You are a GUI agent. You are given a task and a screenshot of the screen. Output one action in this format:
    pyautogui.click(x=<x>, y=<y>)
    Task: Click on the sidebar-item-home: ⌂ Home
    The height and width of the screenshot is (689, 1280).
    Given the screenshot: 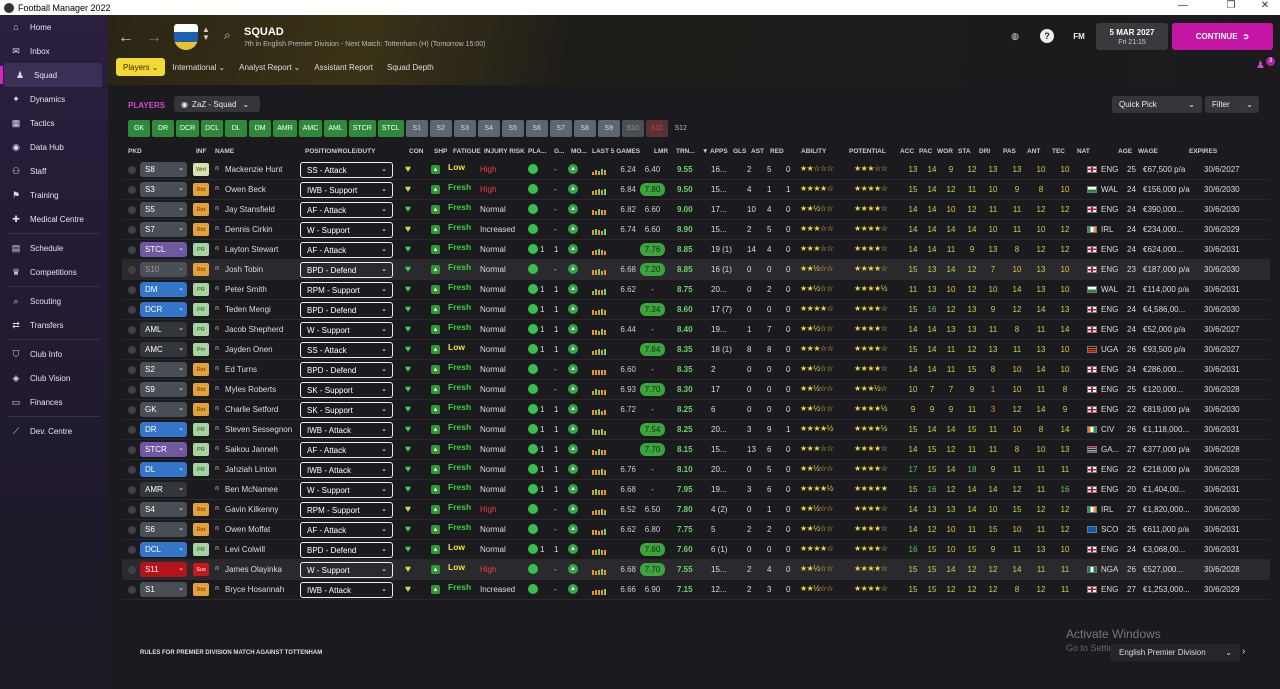 What is the action you would take?
    pyautogui.click(x=54, y=27)
    